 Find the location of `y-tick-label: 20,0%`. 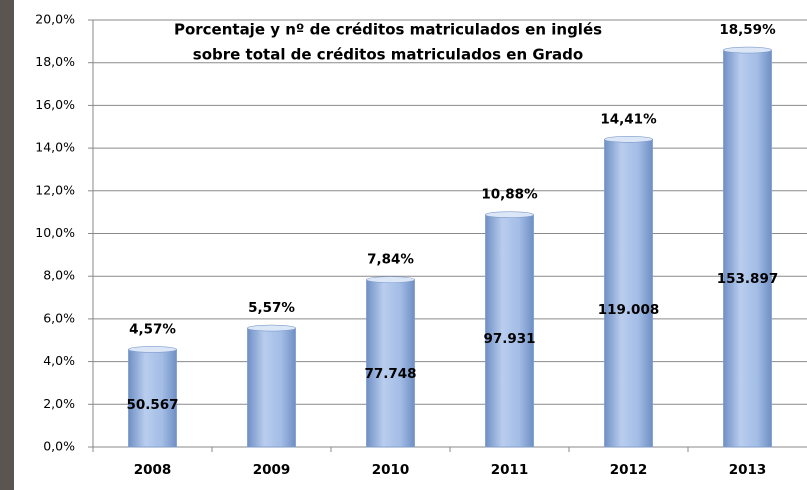

y-tick-label: 20,0% is located at coordinates (55, 19).